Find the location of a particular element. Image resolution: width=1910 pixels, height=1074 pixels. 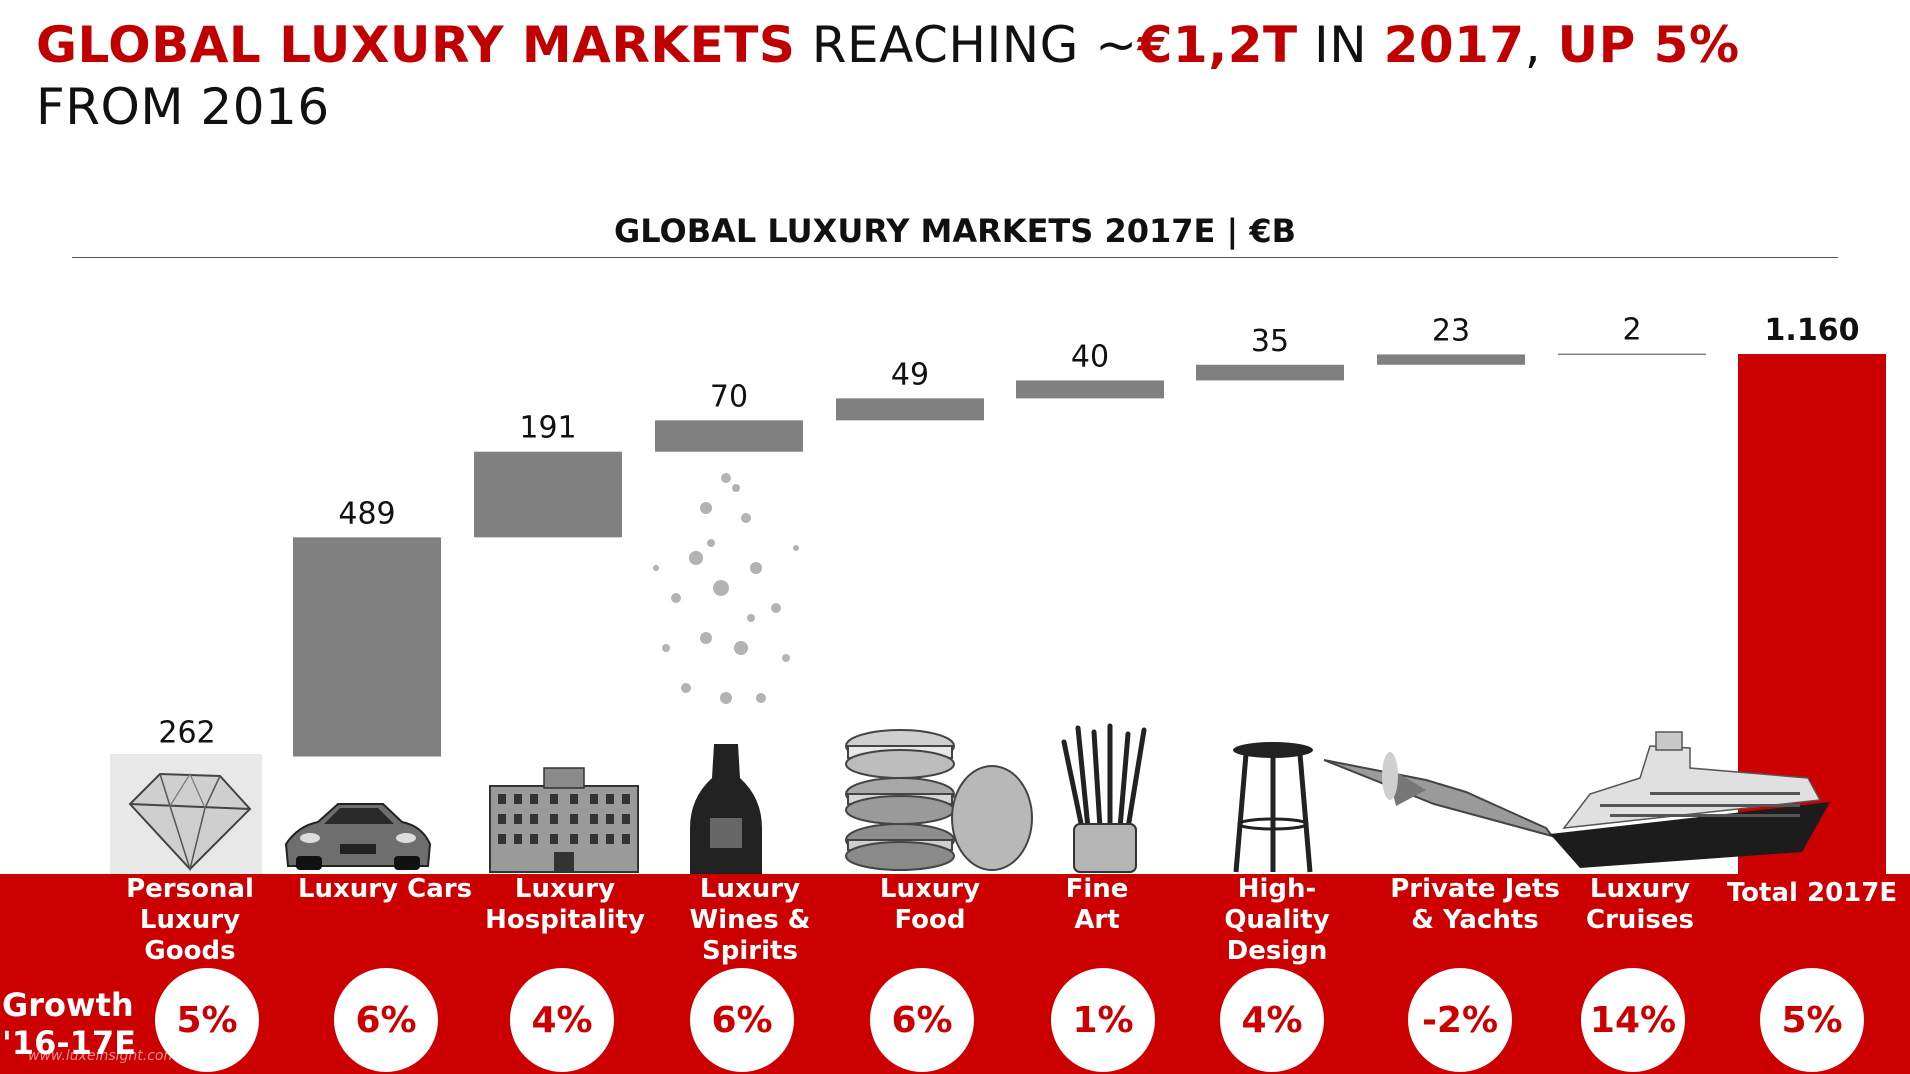

category-label: Luxury Cars is located at coordinates (385, 889).